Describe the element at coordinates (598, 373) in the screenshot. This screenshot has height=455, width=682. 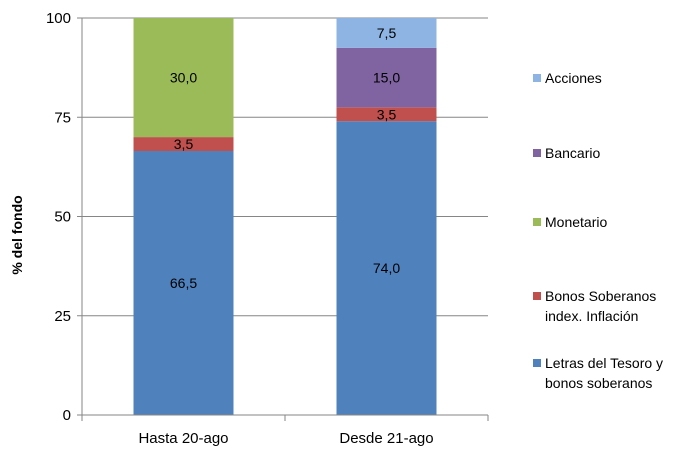
I see `legend-item: Letras del Tesoro y bonos soberanos` at that location.